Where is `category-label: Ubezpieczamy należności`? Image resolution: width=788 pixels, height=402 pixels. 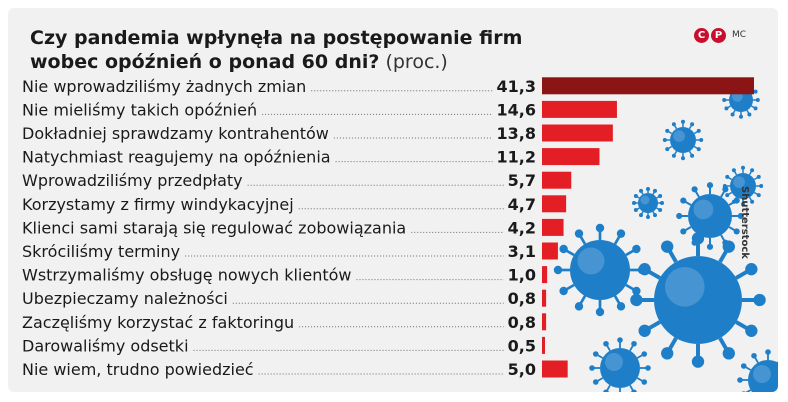 category-label: Ubezpieczamy należności is located at coordinates (125, 298).